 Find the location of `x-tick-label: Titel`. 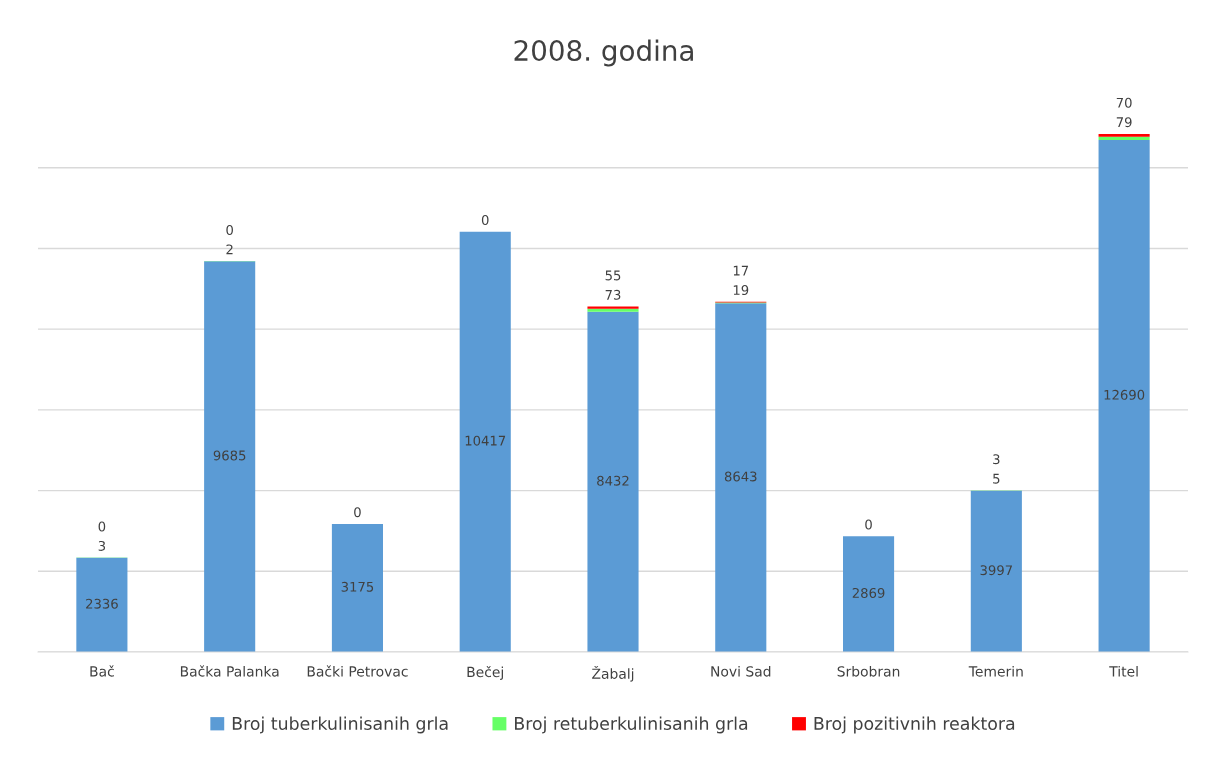

x-tick-label: Titel is located at coordinates (1123, 671).